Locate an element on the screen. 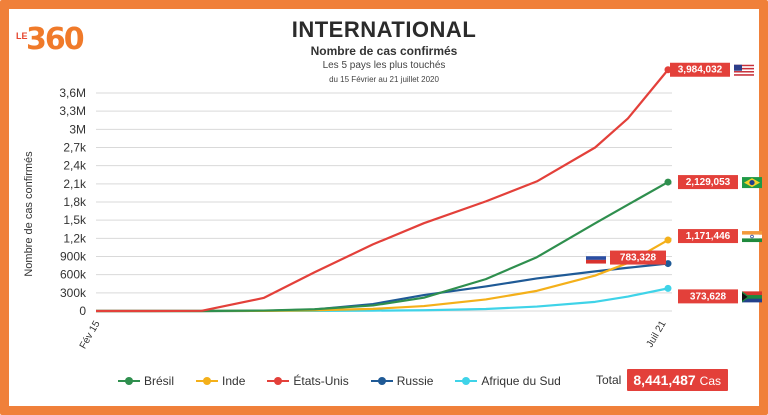 This screenshot has width=768, height=415. end-label-russia: 783,328 is located at coordinates (625, 257).